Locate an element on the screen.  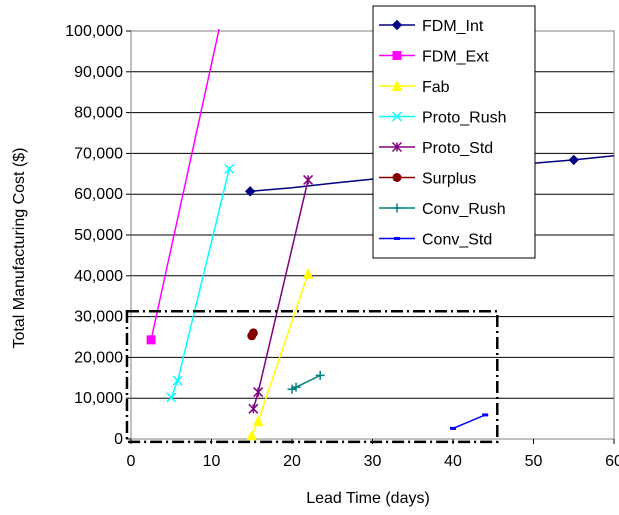
series-line-proto-rush is located at coordinates (200, 283).